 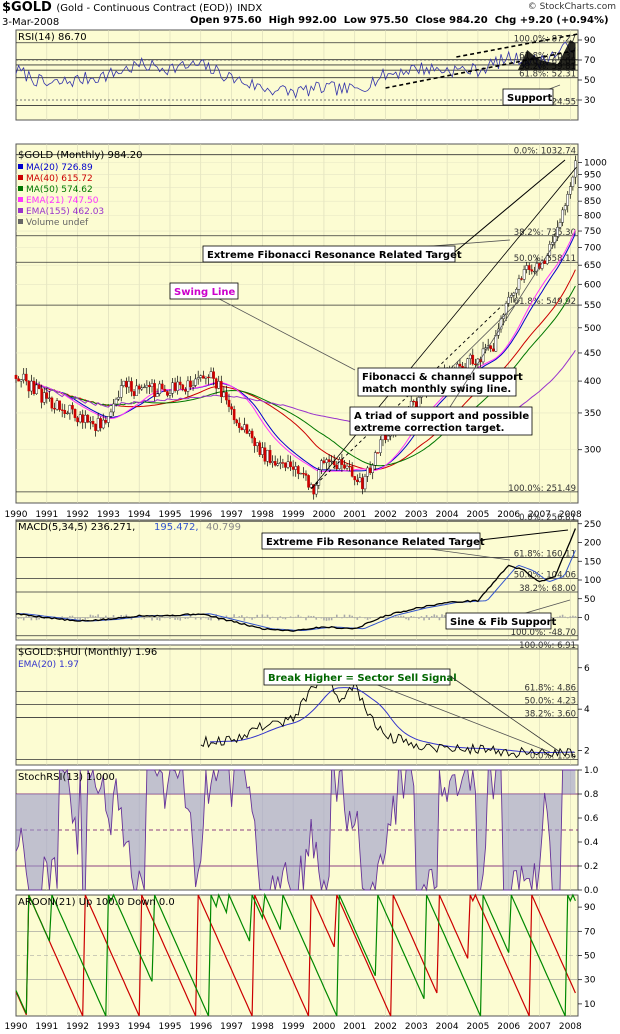 I want to click on price-tick-label: 900, so click(x=592, y=189).